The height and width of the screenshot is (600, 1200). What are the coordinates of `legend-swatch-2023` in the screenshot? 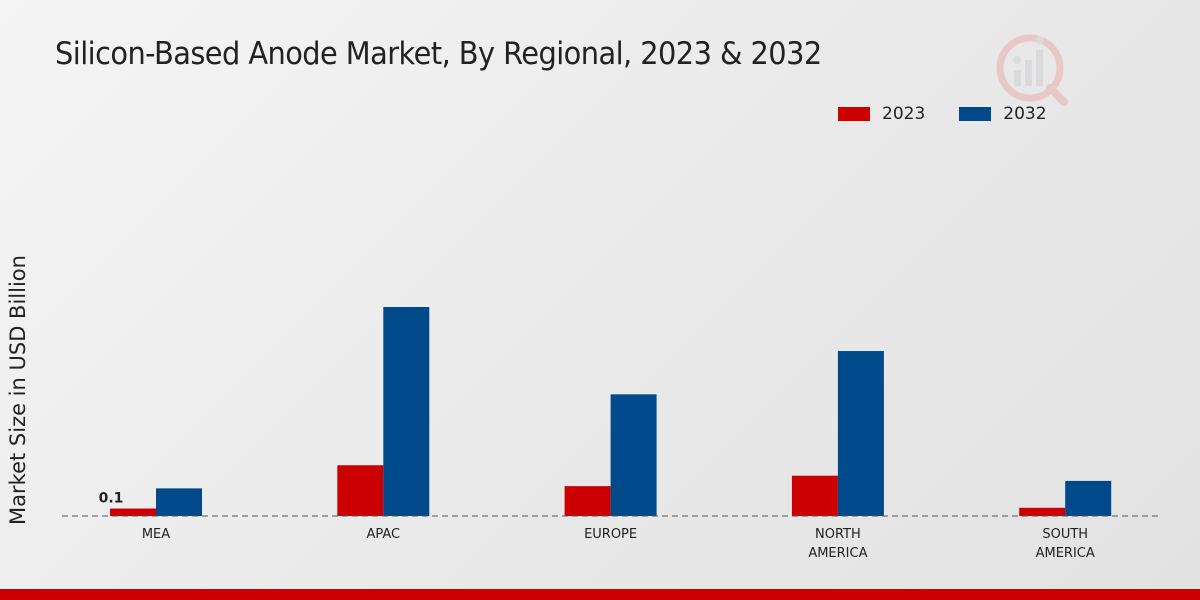 It's located at (854, 114).